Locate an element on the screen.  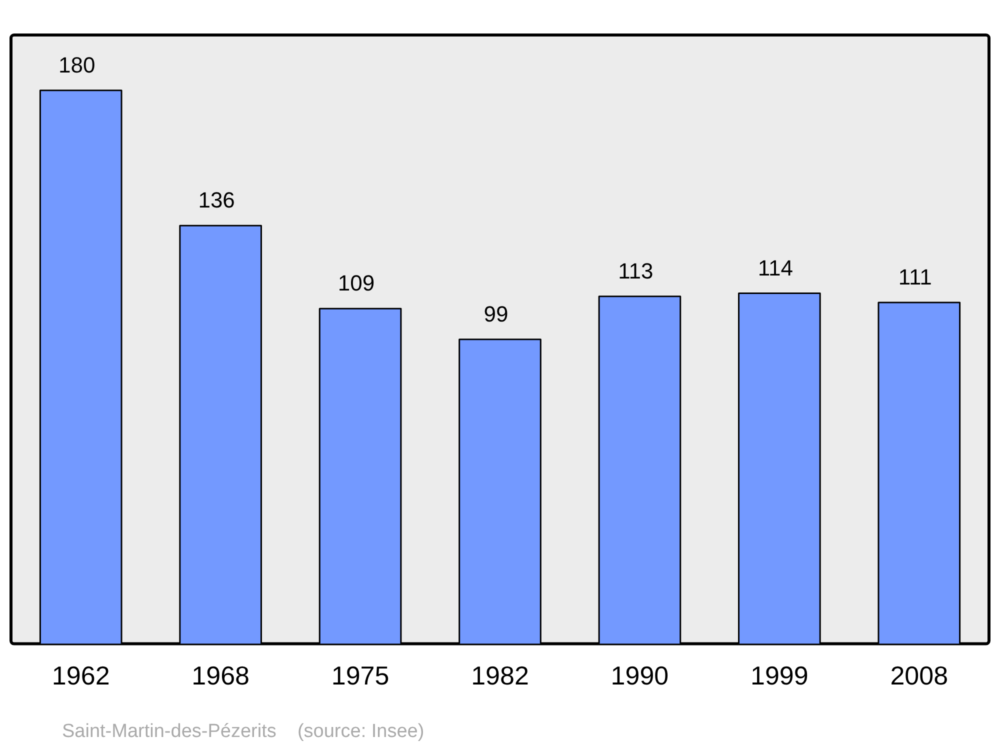
data-label: 109 is located at coordinates (356, 283).